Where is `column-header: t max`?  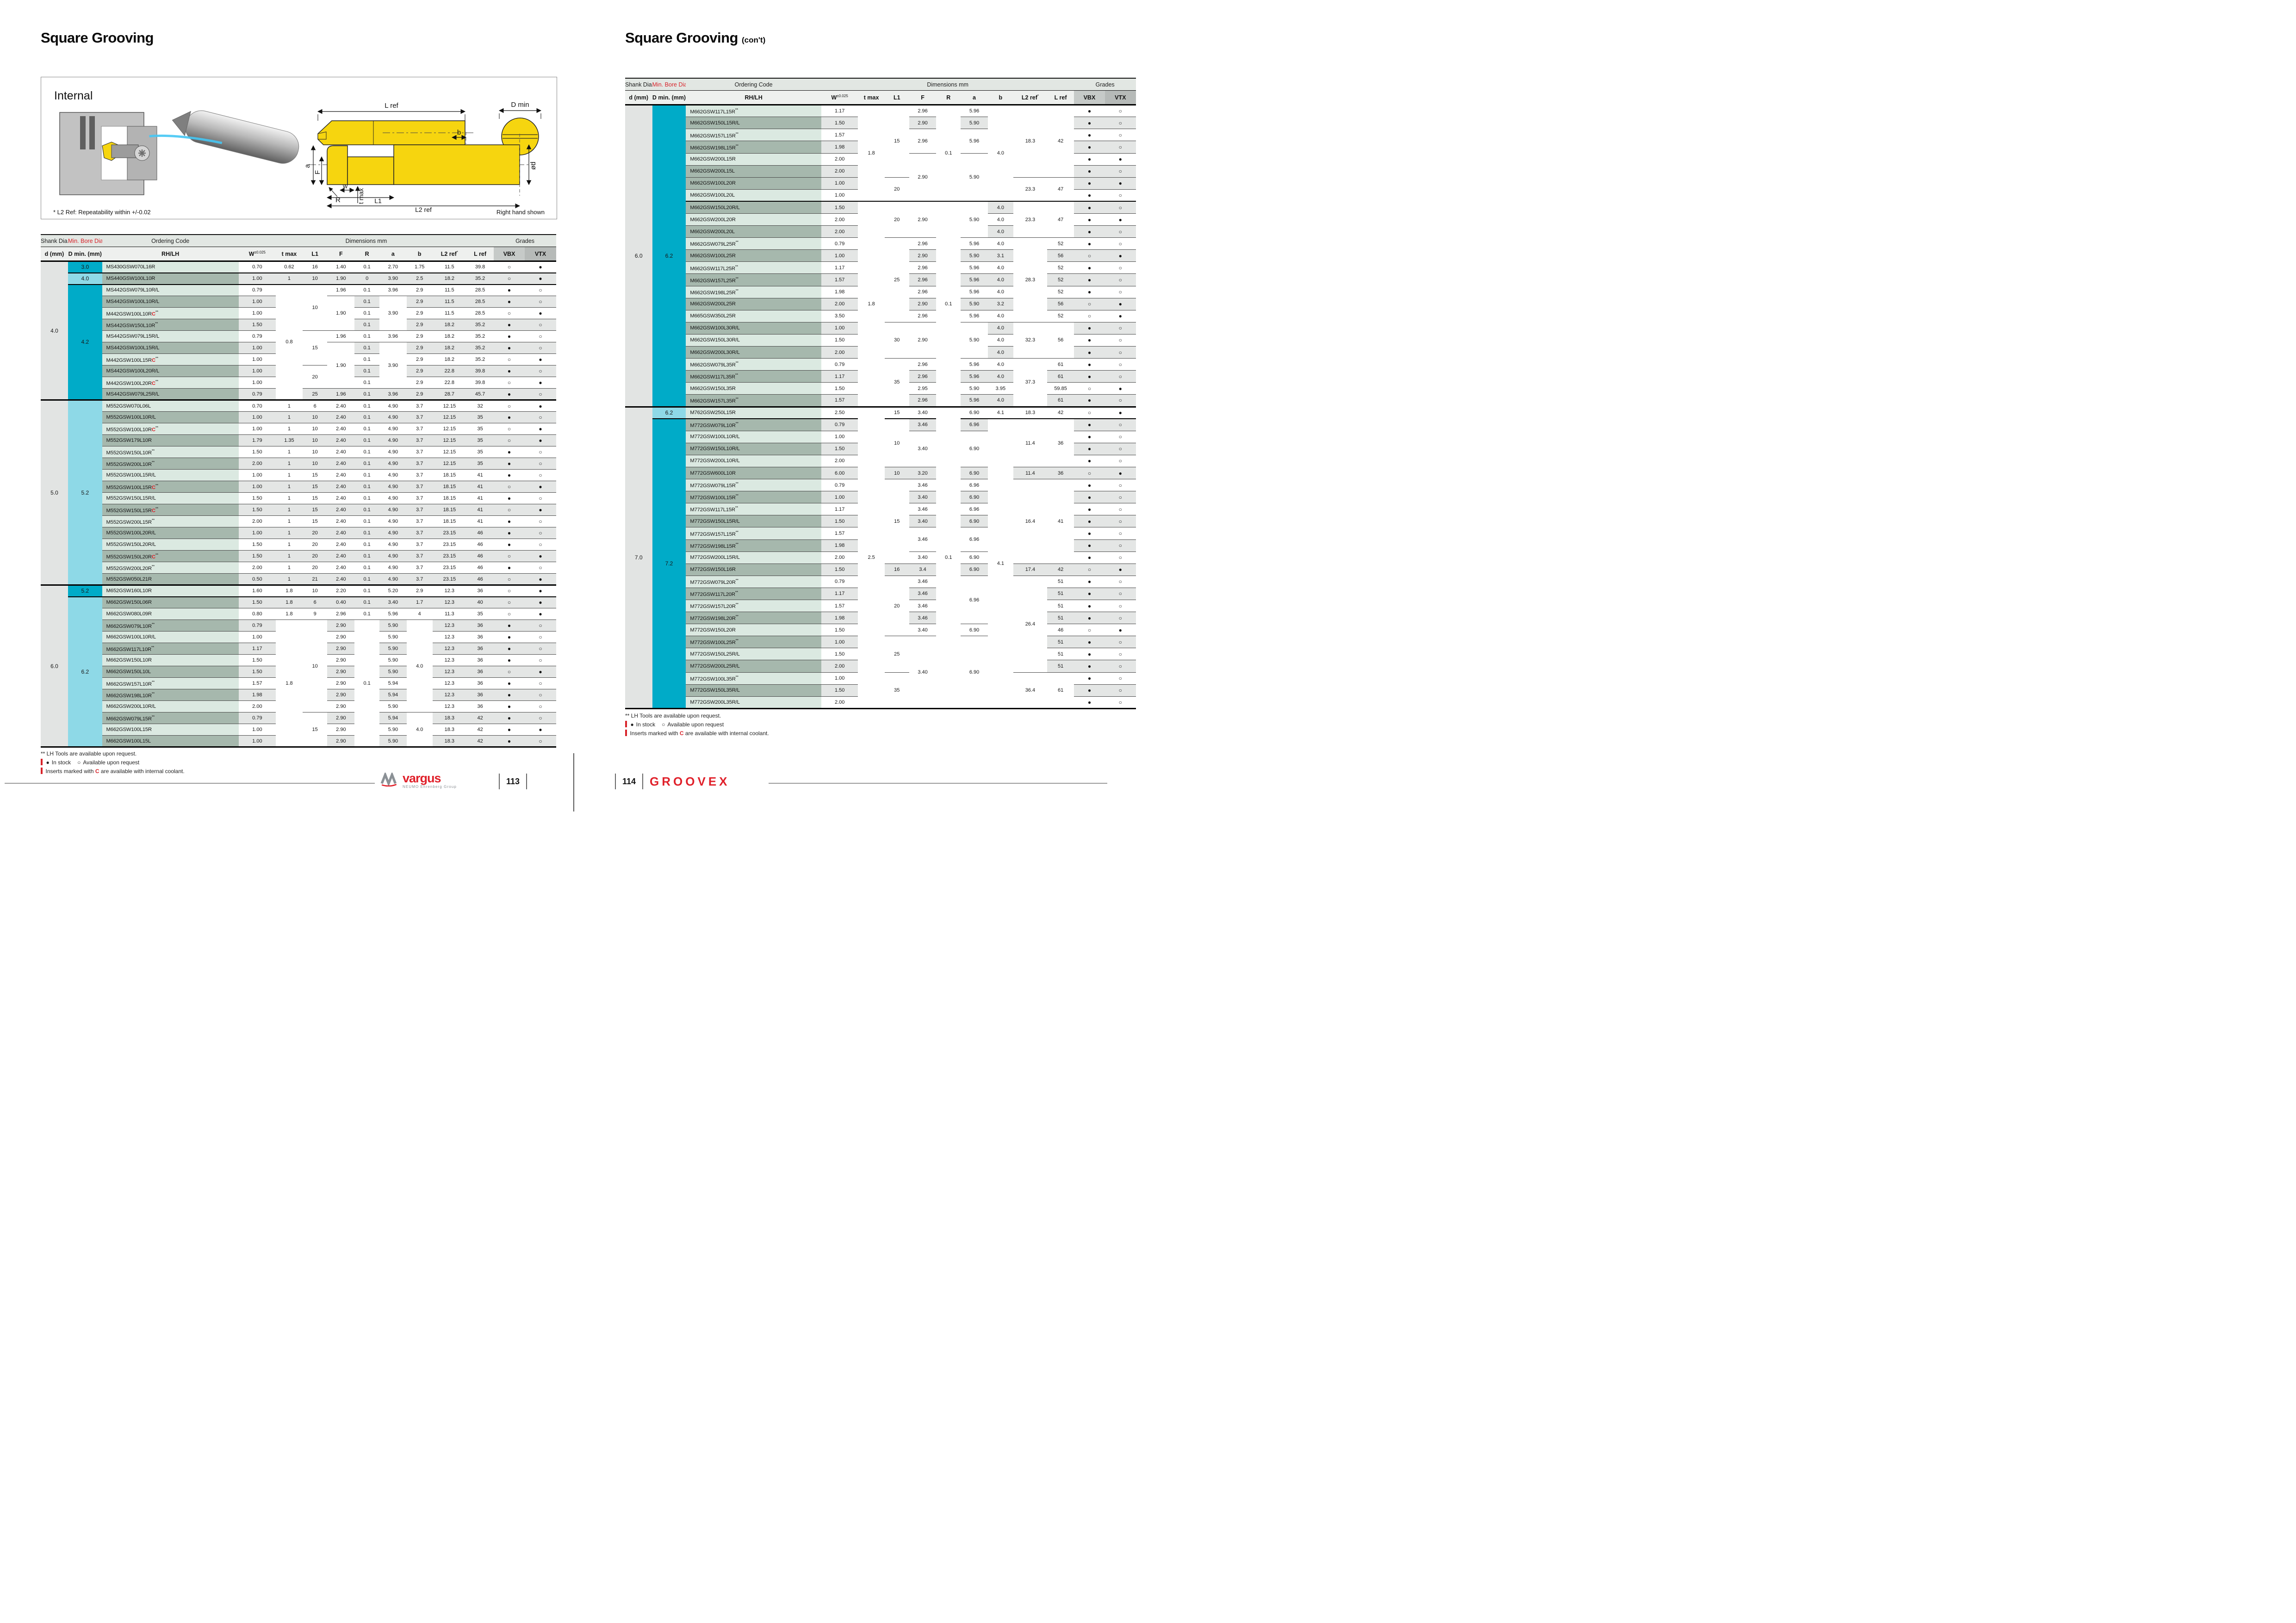
column-header: t max is located at coordinates (872, 98).